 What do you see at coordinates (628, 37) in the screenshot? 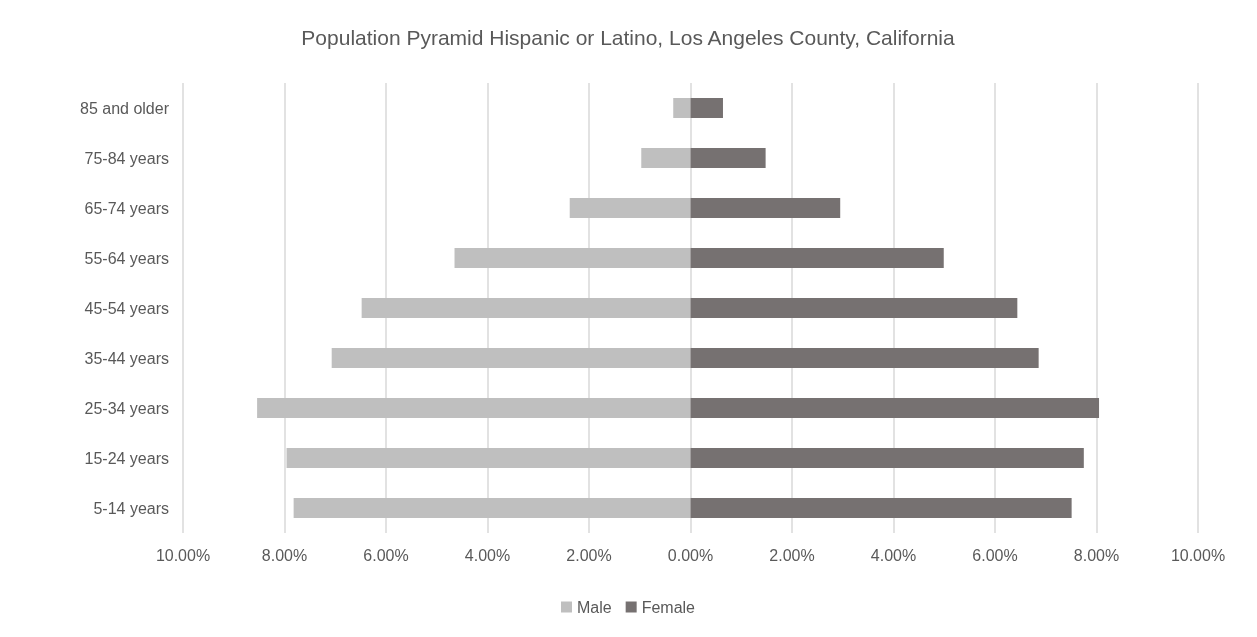
I see `chart-title: Population Pyramid Hispanic or Latino, Los Angeles County, California` at bounding box center [628, 37].